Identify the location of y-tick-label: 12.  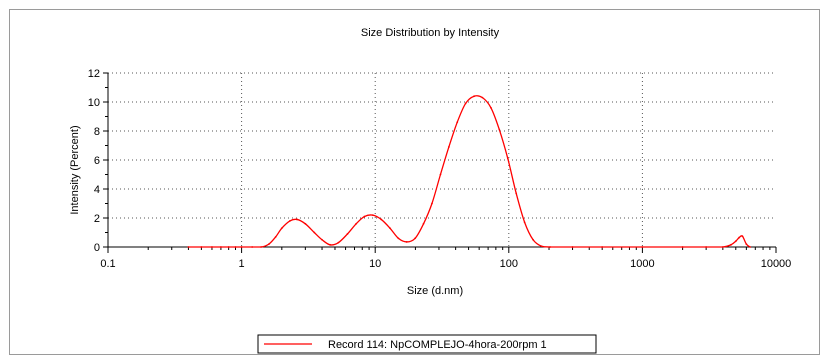
(94, 74).